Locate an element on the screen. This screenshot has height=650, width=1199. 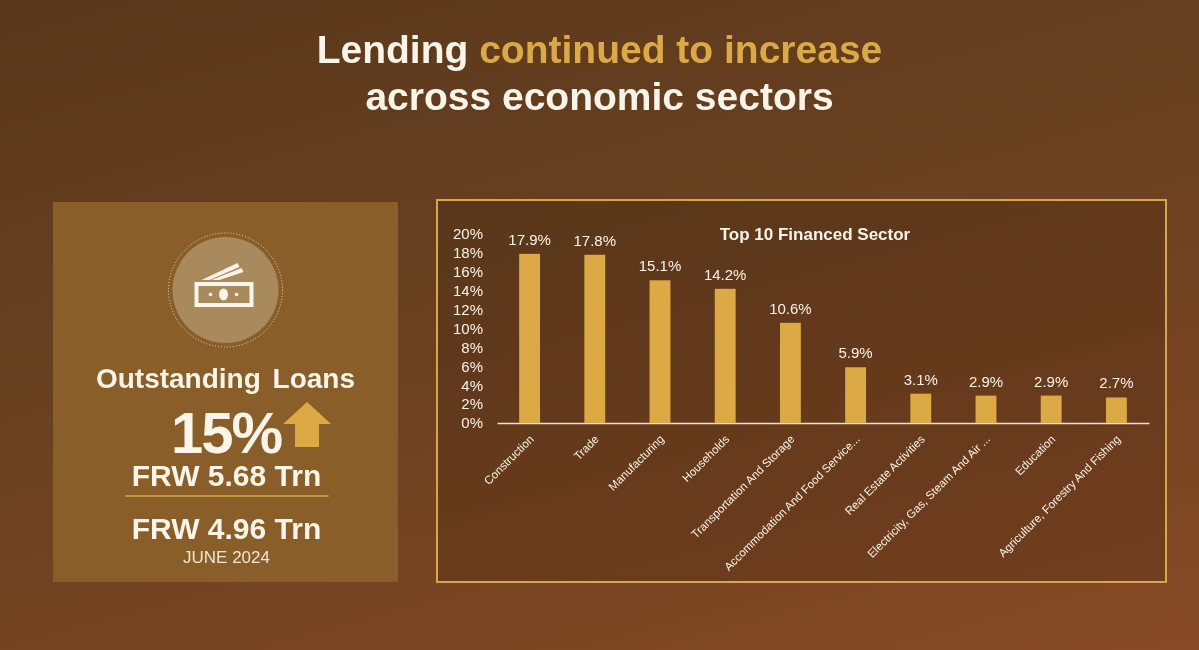
data-label: 5.9% is located at coordinates (855, 353).